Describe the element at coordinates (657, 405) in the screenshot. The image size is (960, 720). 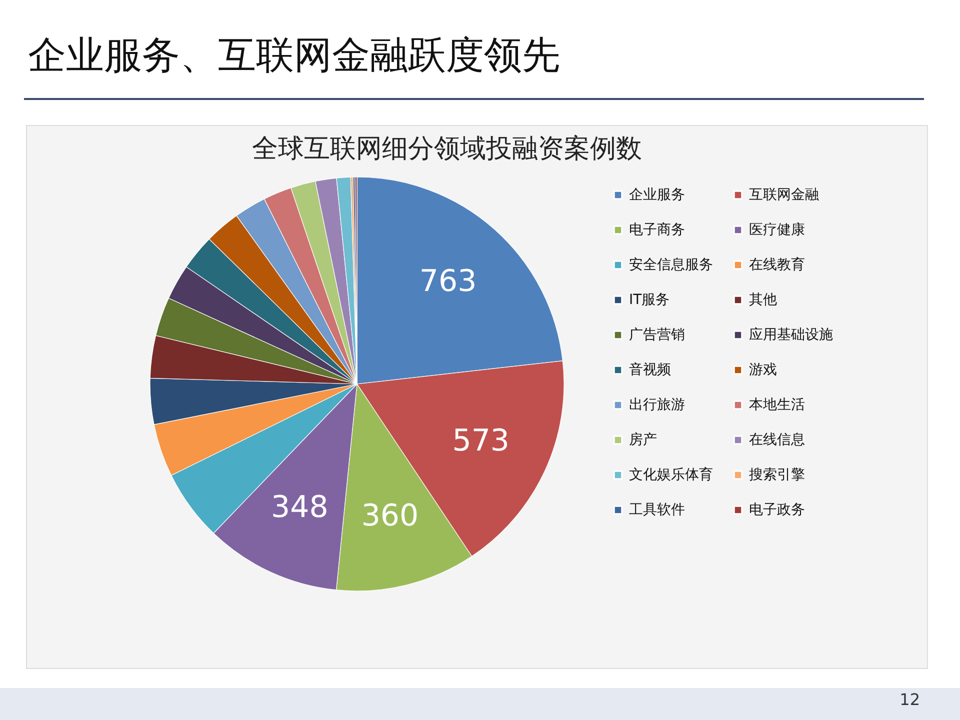
I see `legend-label: 出行旅游` at that location.